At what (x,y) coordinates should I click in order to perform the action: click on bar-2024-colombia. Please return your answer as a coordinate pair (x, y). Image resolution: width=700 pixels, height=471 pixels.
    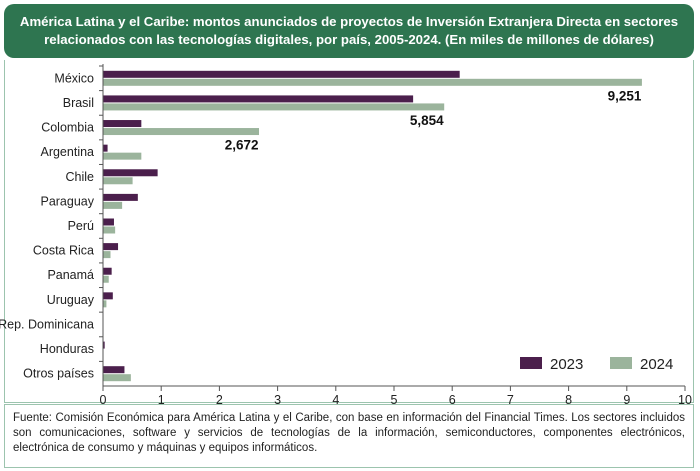
    Looking at the image, I should click on (181, 132).